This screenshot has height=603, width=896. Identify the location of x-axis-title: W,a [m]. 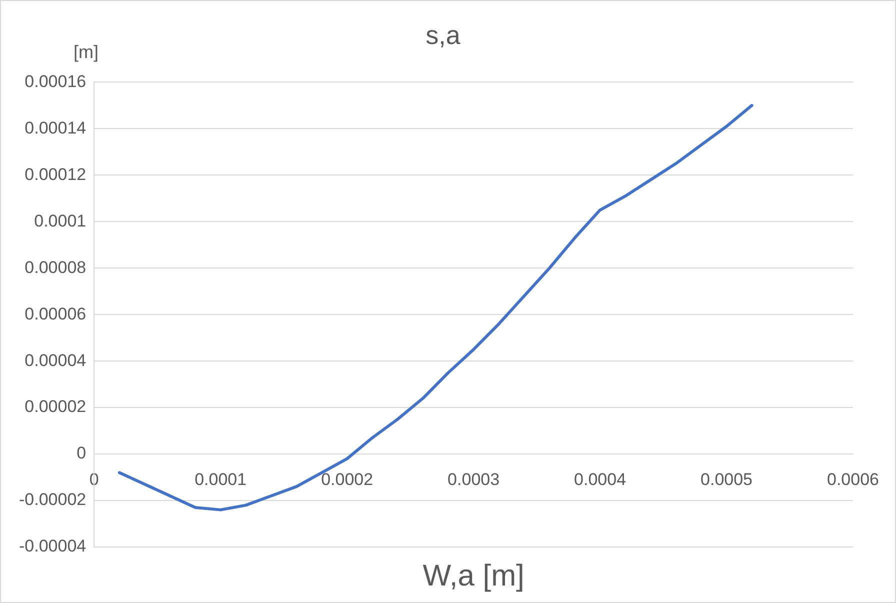
(473, 575).